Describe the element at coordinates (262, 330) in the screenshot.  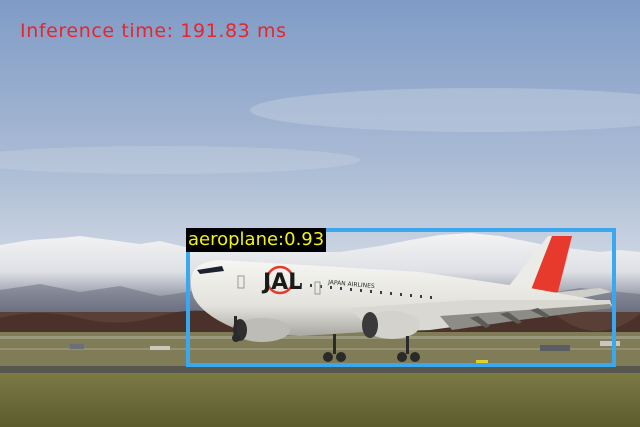
I see `engine-far` at that location.